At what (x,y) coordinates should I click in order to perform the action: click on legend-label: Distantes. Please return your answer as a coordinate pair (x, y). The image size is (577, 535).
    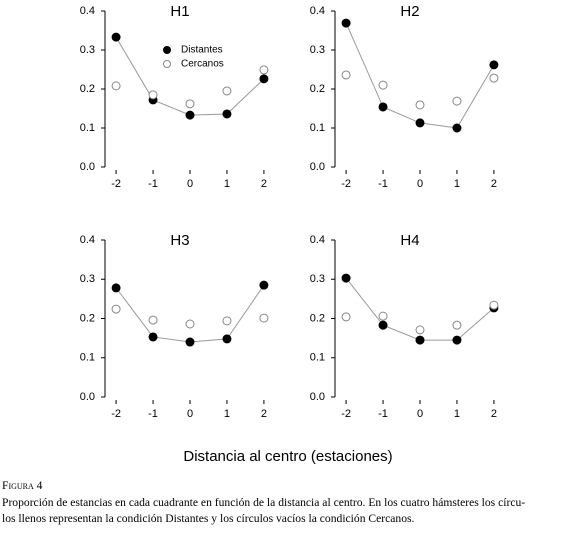
    Looking at the image, I should click on (202, 50).